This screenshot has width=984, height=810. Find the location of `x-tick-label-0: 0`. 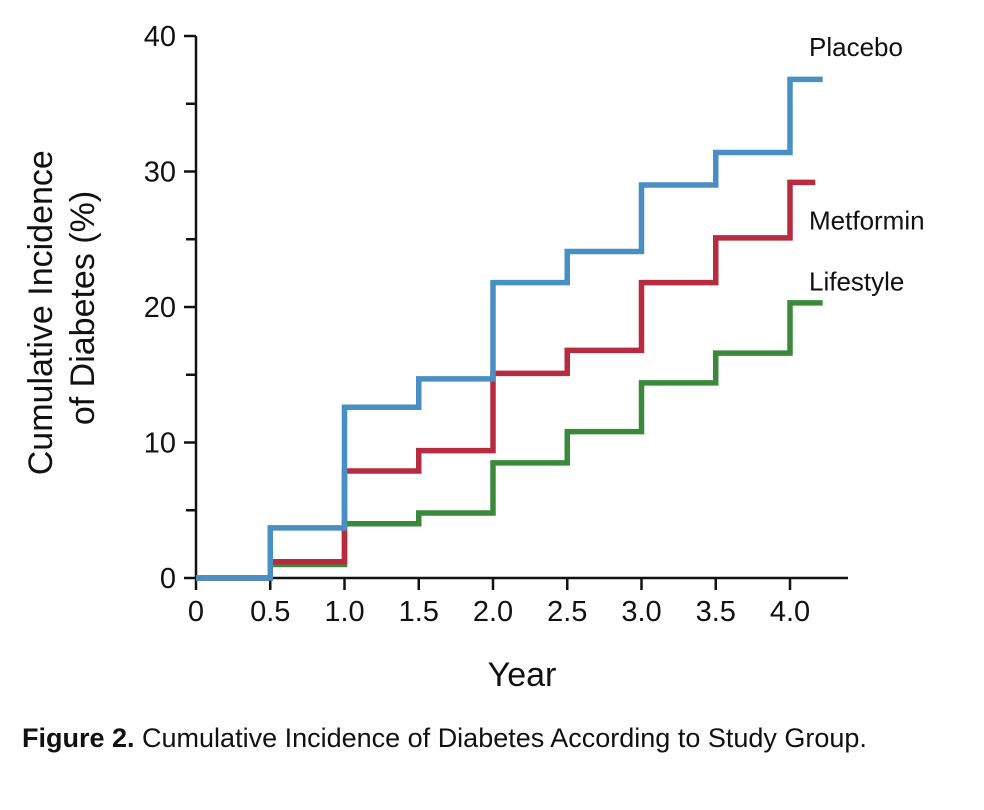

x-tick-label-0: 0 is located at coordinates (196, 612).